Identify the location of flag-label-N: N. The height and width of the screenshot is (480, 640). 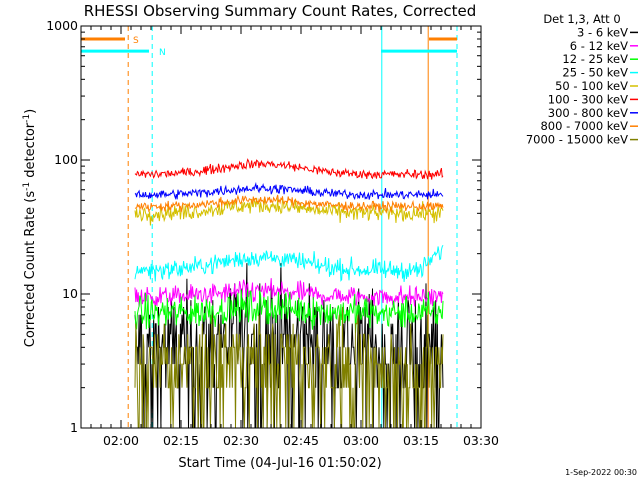
(162, 53).